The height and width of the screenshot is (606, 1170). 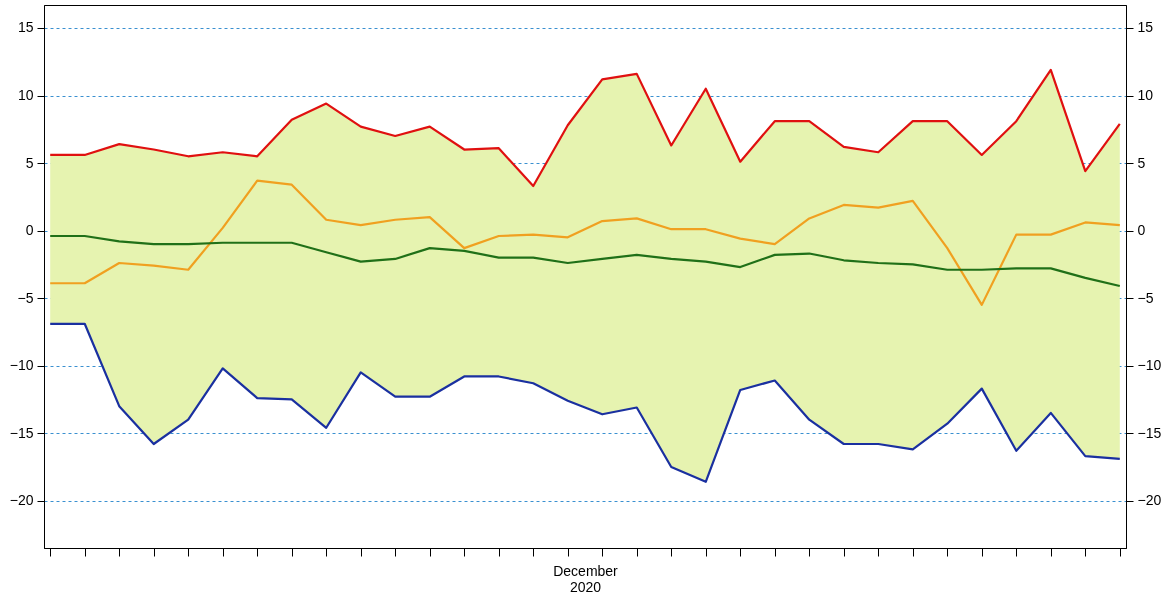 What do you see at coordinates (1145, 27) in the screenshot?
I see `y2-tick-label: 15` at bounding box center [1145, 27].